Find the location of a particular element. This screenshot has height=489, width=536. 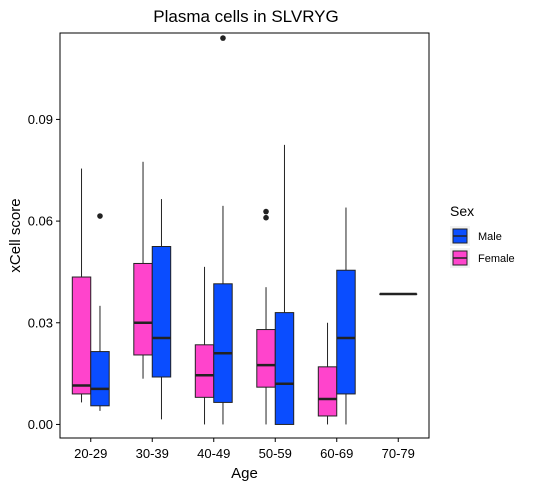

x-tick-label: 60-69 is located at coordinates (336, 453).